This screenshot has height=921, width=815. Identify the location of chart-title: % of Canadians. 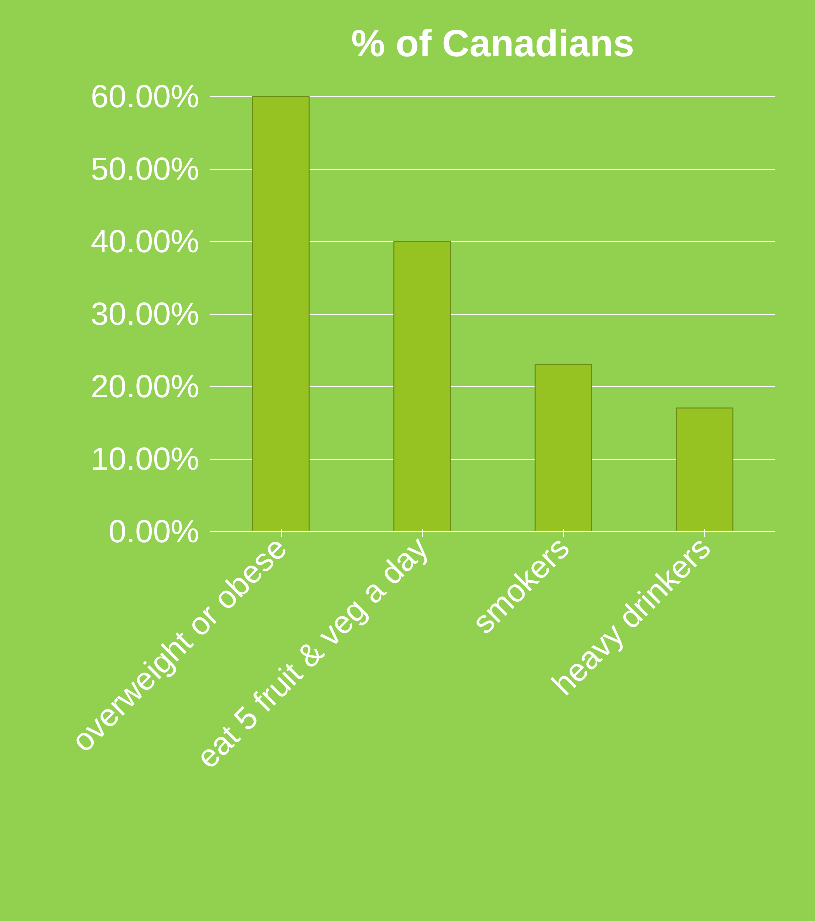
(493, 45).